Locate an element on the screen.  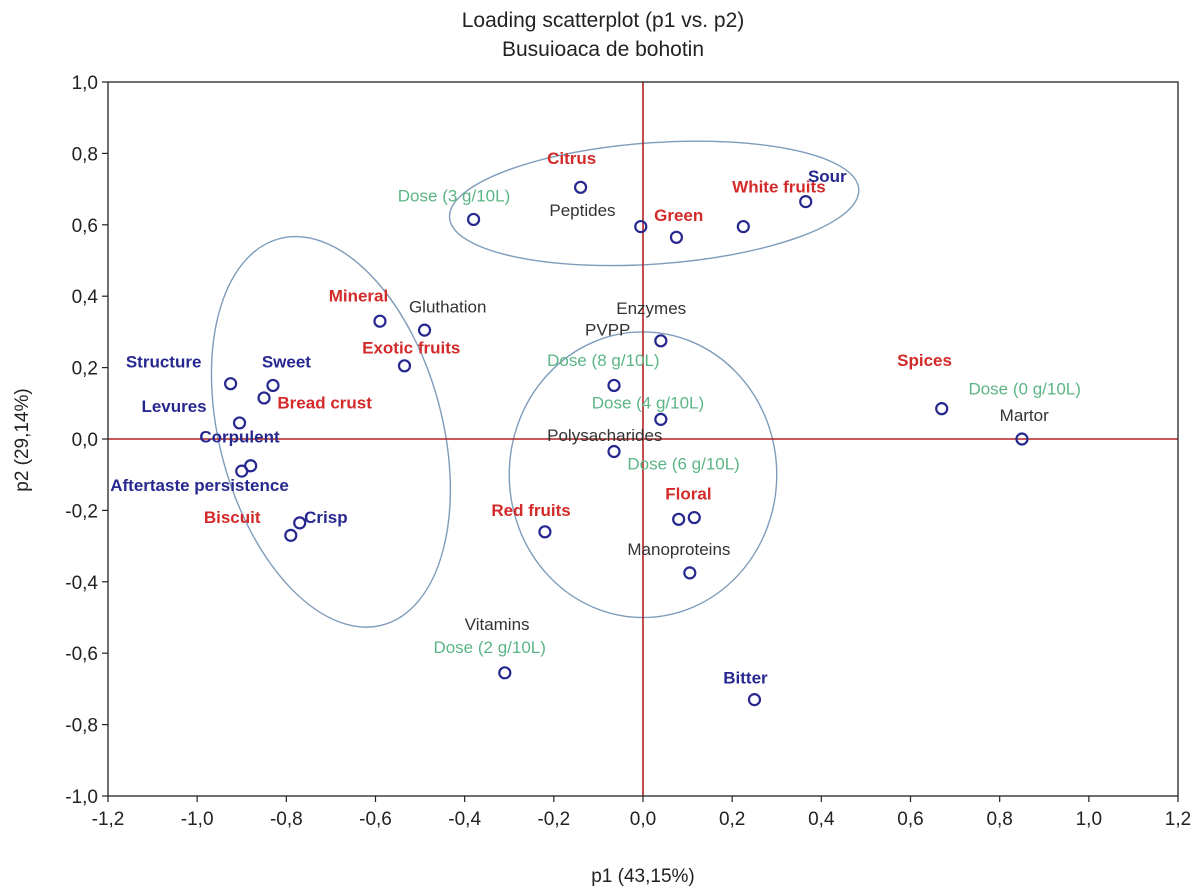
x-tick-label: -0,2 is located at coordinates (553, 819).